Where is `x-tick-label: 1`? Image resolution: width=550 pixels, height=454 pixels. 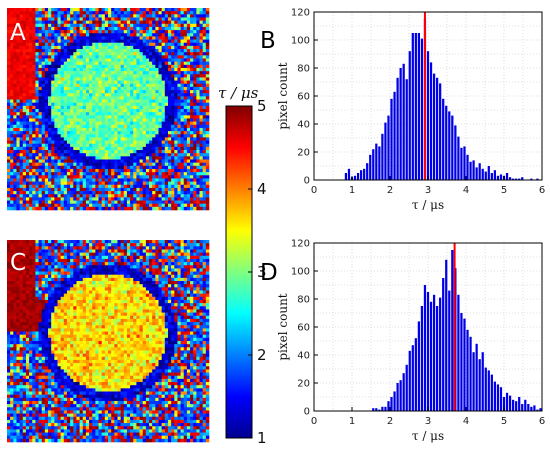 x-tick-label: 1 is located at coordinates (352, 190).